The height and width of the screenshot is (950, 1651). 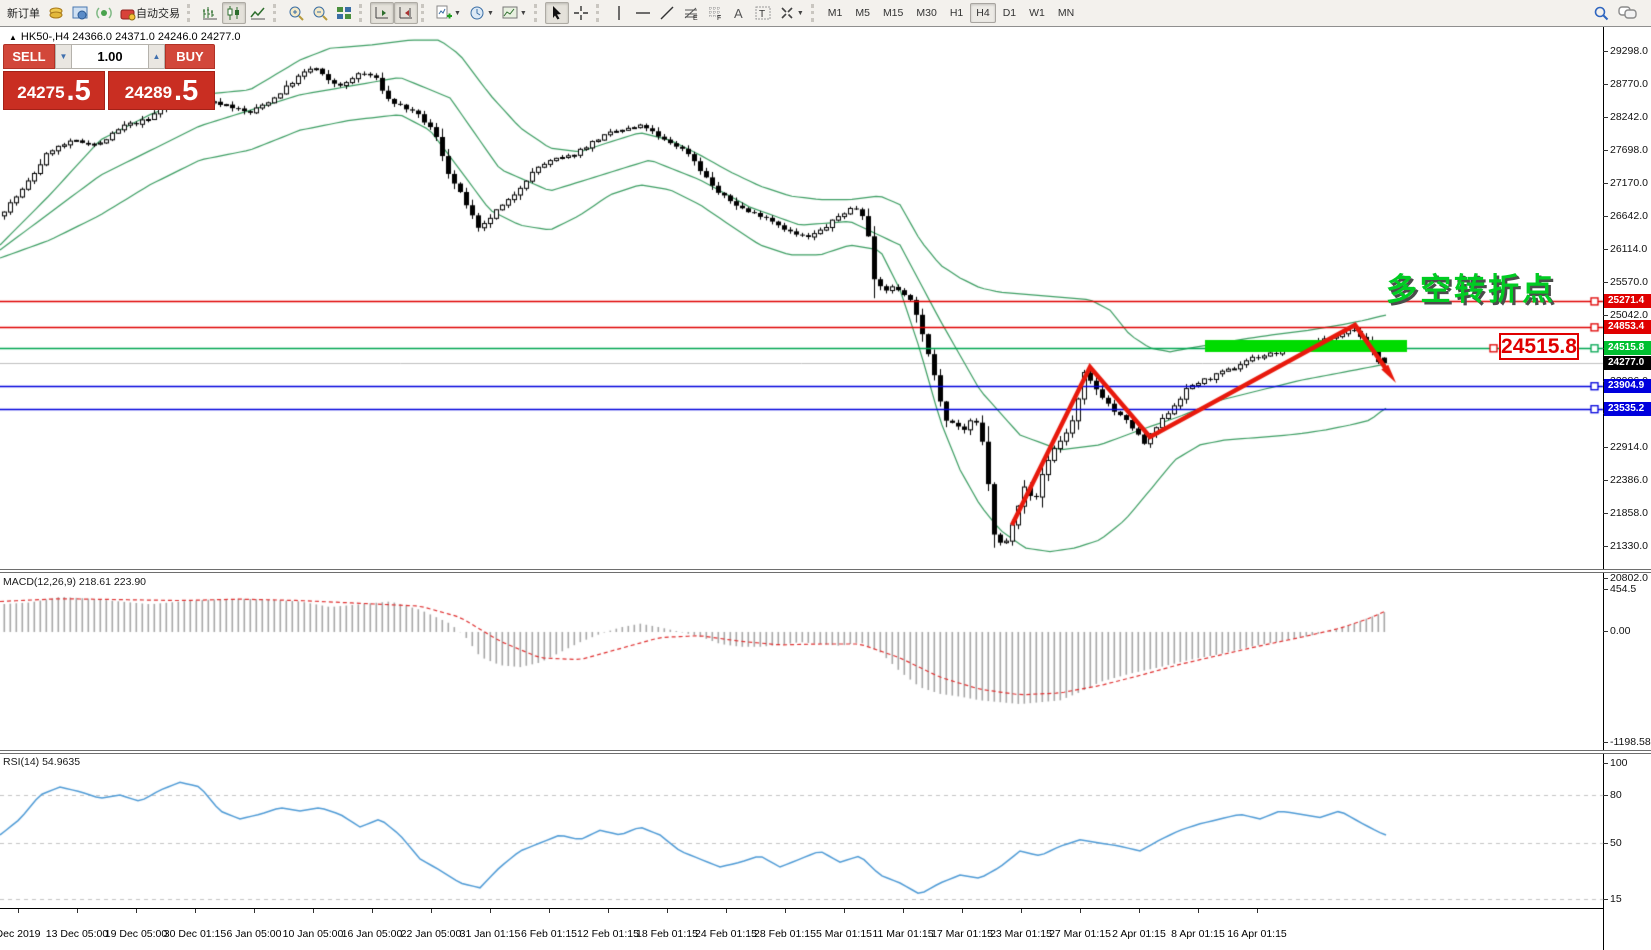 What do you see at coordinates (75, 582) in the screenshot?
I see `macd-indicator-label: MACD(12,26,9) 218.61 223.90` at bounding box center [75, 582].